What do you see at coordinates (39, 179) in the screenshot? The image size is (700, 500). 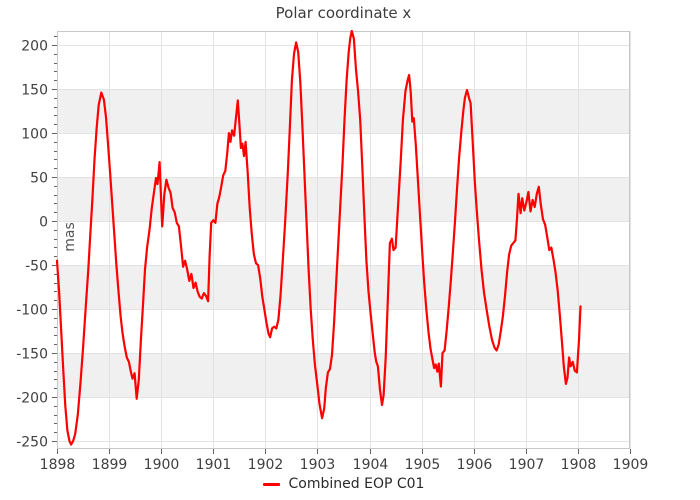 I see `y-tick-label: 50` at bounding box center [39, 179].